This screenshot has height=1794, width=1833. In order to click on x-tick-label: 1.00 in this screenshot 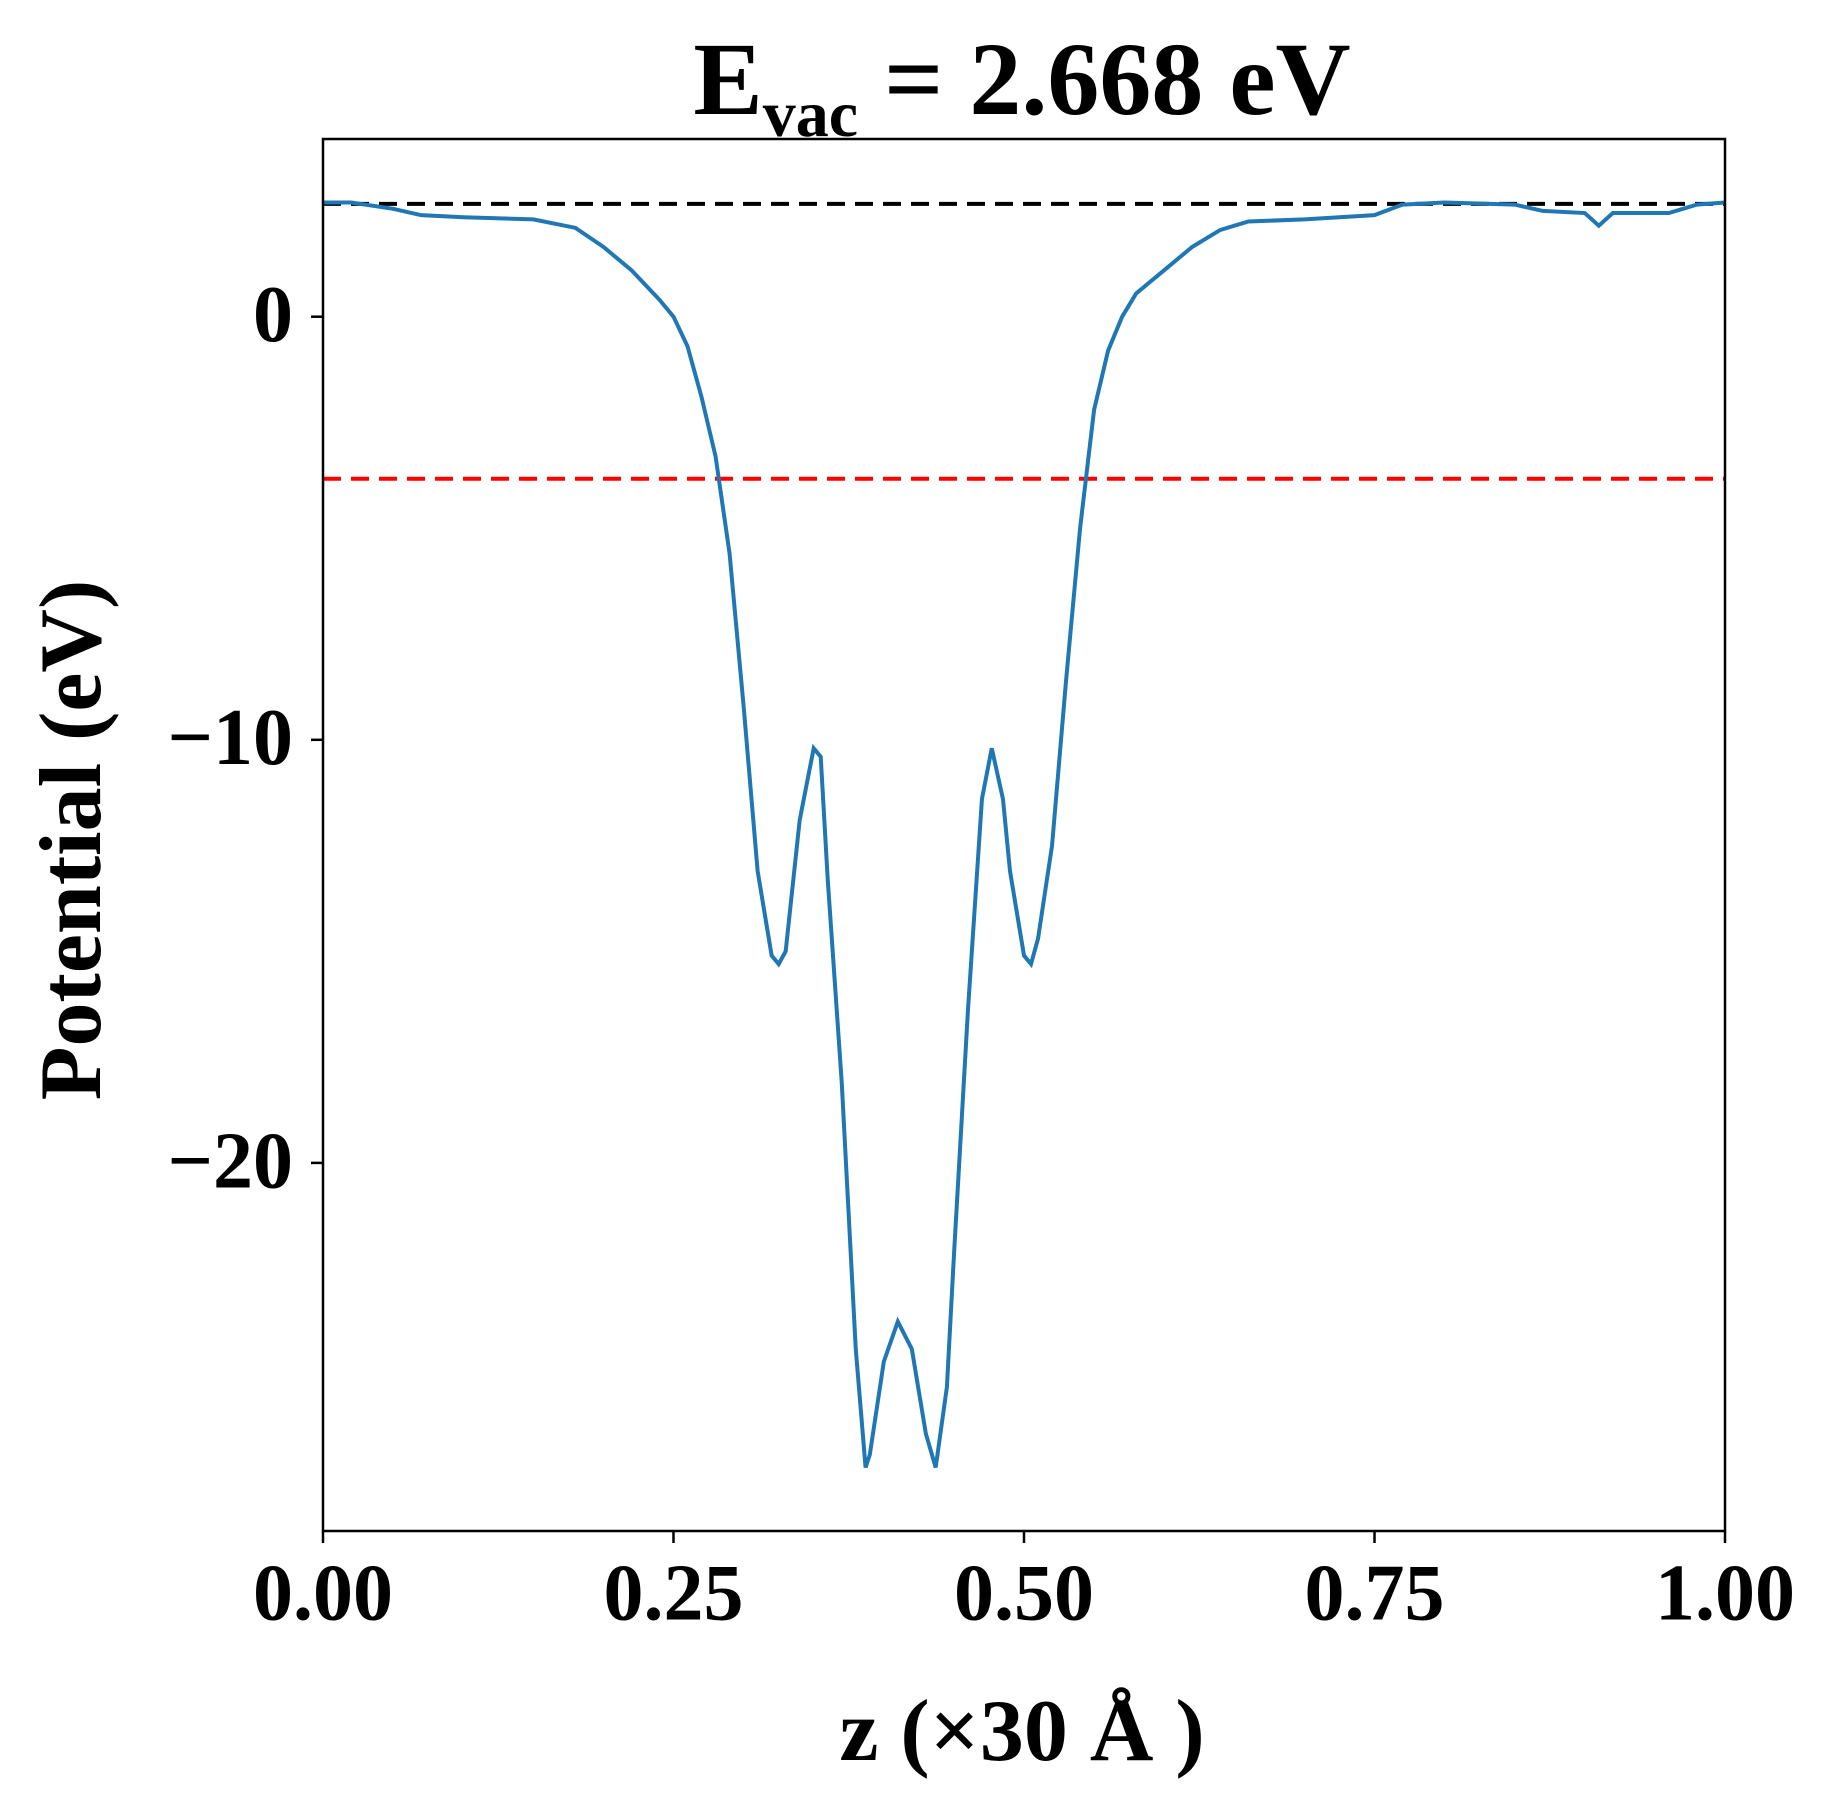, I will do `click(1725, 1593)`.